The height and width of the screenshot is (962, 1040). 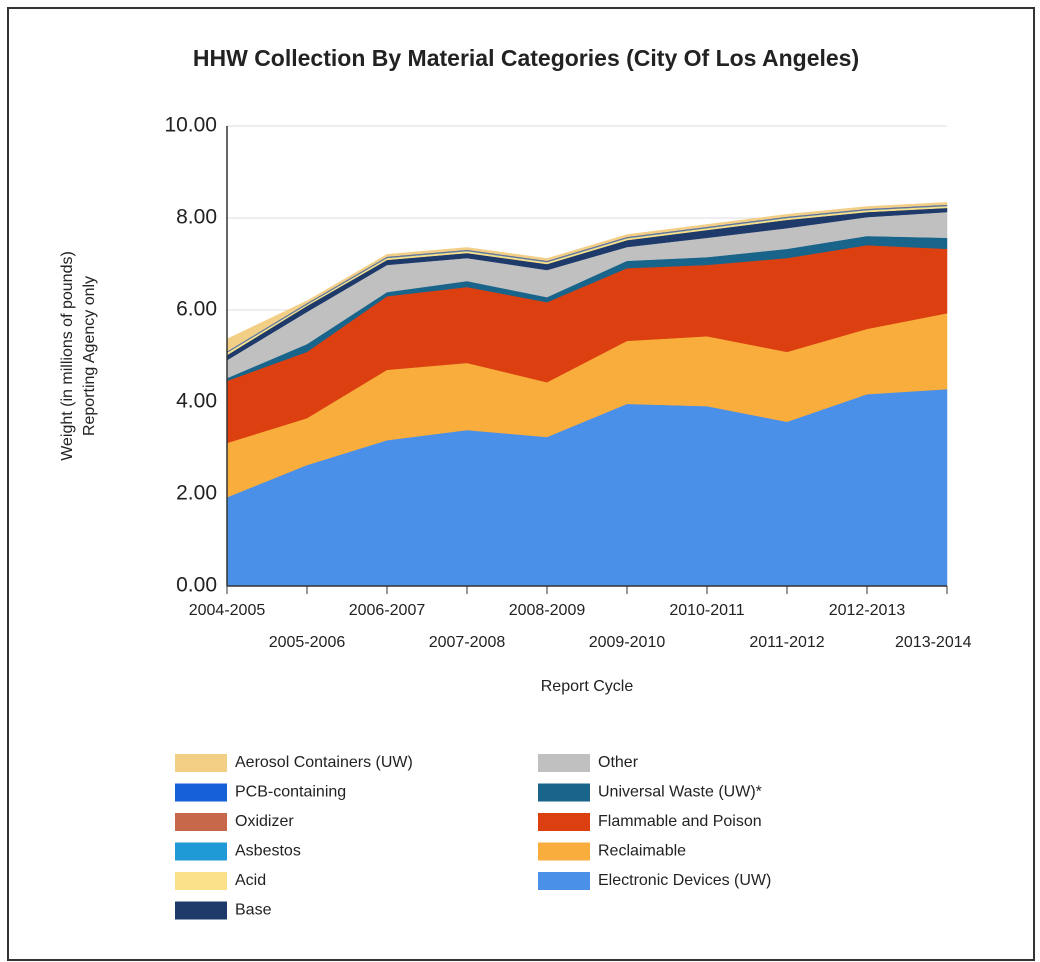 What do you see at coordinates (196, 401) in the screenshot?
I see `y-tick-label: 4.00` at bounding box center [196, 401].